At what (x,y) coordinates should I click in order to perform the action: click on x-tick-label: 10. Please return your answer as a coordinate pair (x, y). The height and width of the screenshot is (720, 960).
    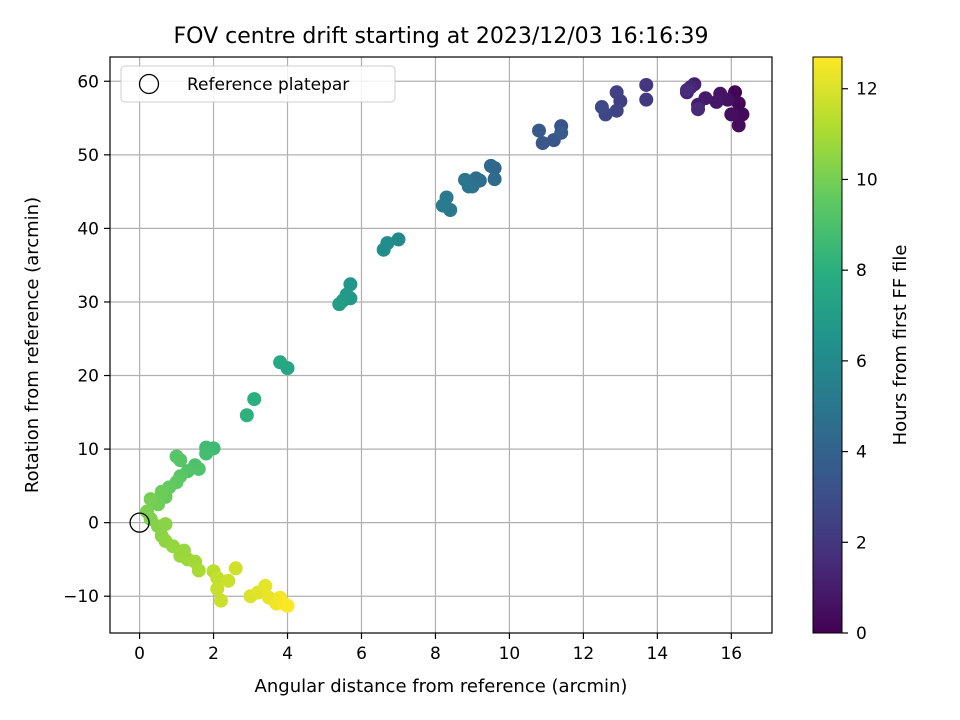
    Looking at the image, I should click on (510, 654).